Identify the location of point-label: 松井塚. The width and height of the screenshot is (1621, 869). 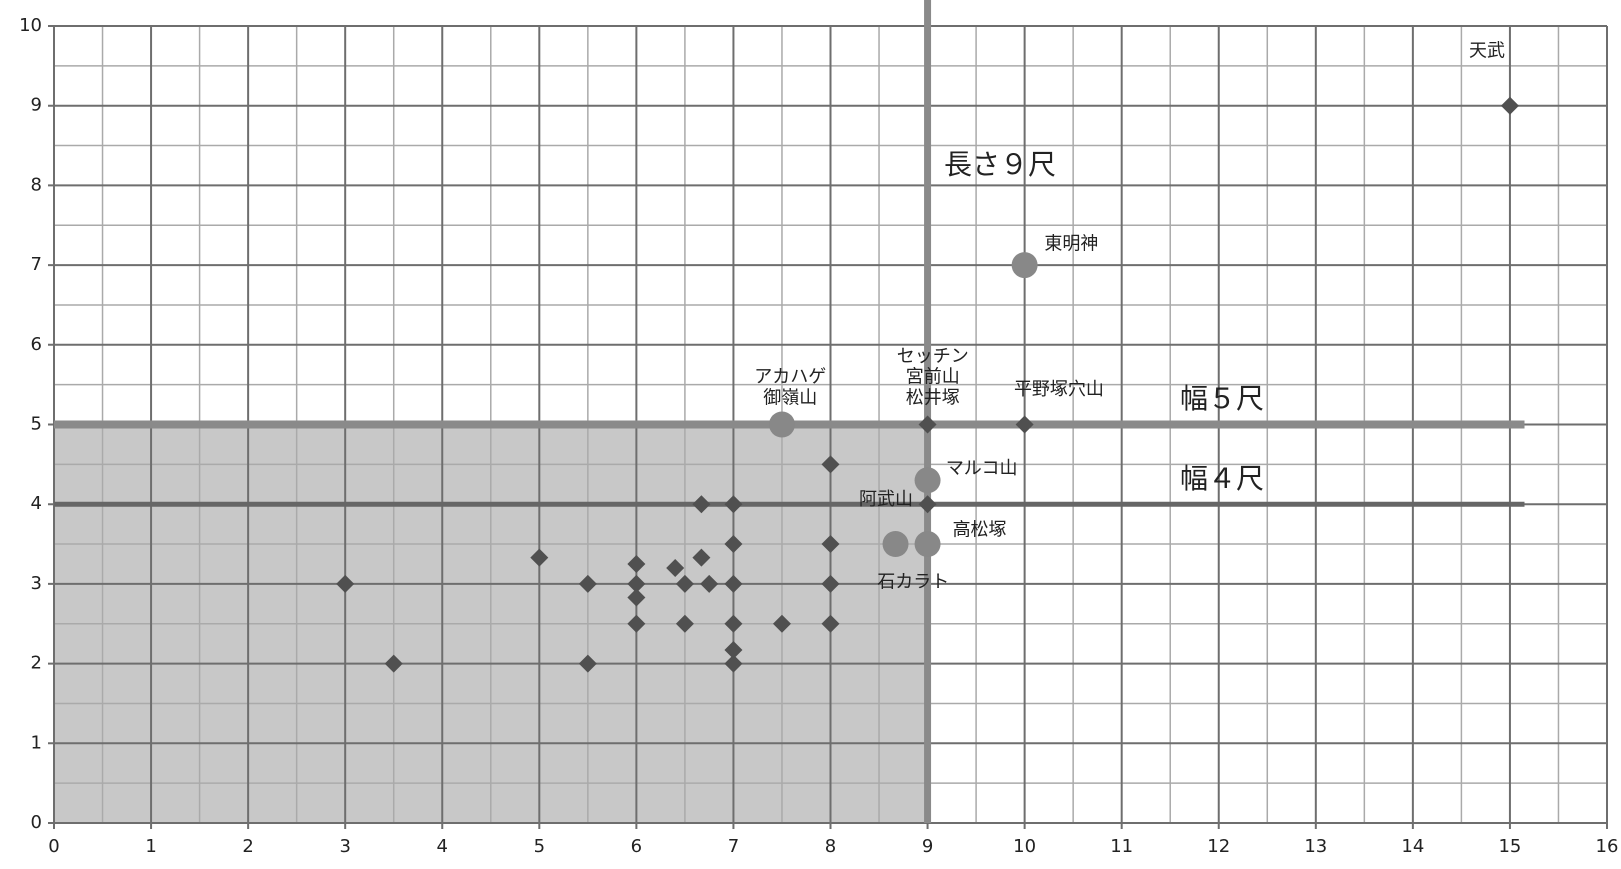
(933, 398).